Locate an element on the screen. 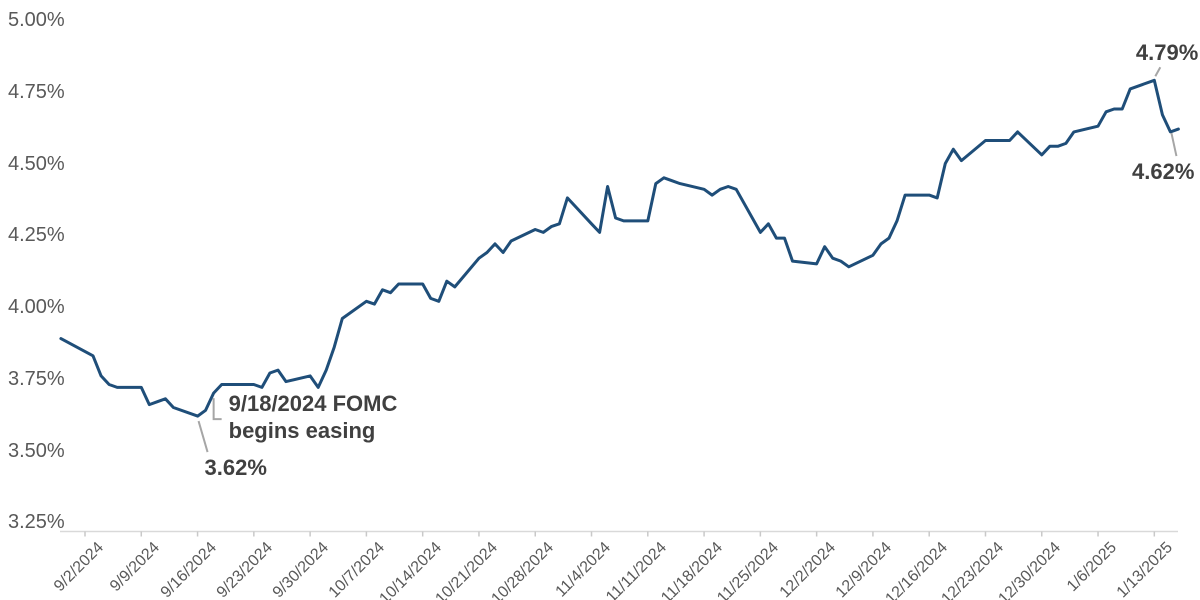  peak-callout-line is located at coordinates (1158, 71).